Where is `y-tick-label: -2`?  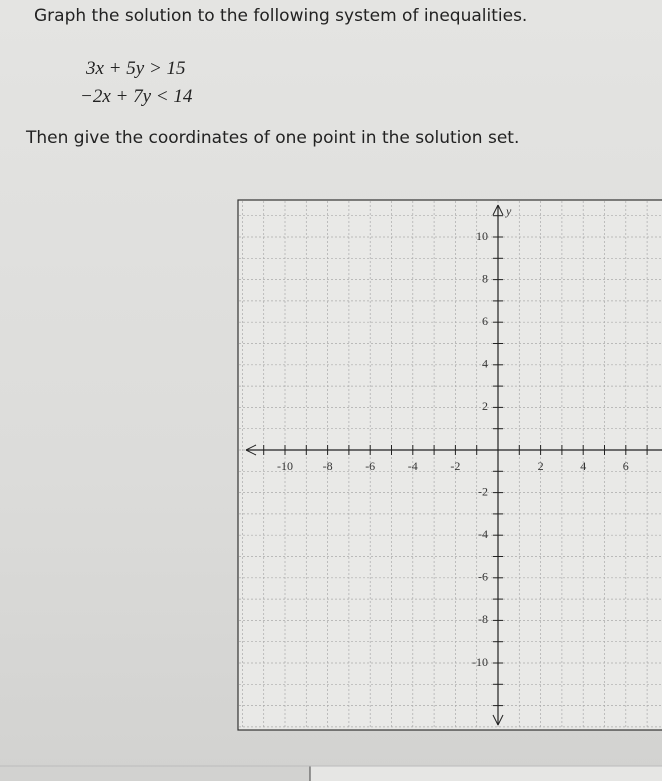 y-tick-label: -2 is located at coordinates (483, 491).